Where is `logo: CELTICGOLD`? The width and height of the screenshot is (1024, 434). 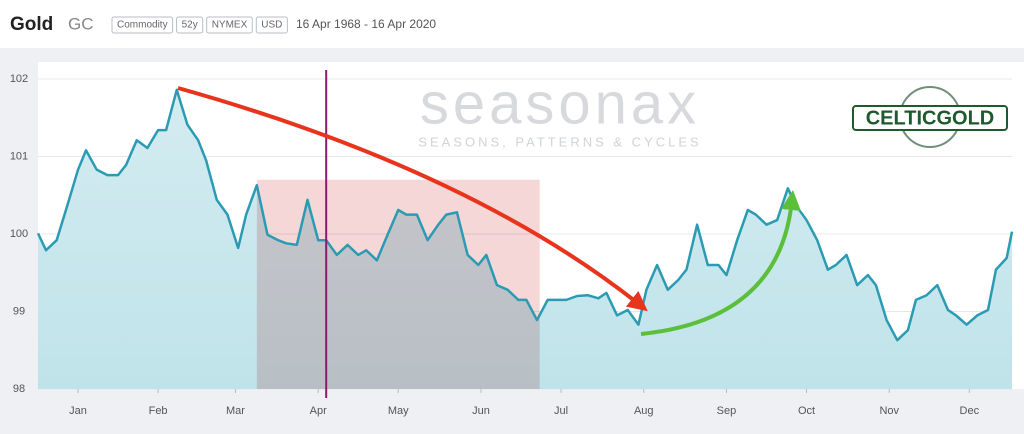 logo: CELTICGOLD is located at coordinates (930, 117).